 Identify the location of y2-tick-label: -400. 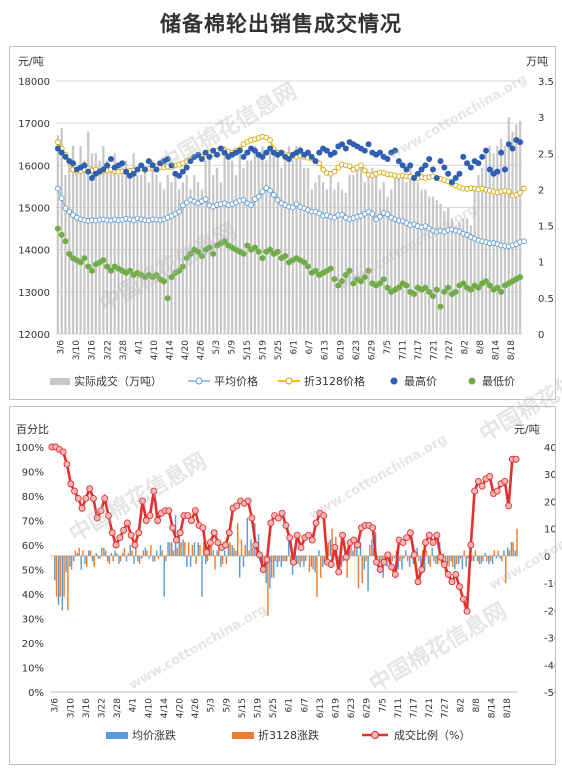
(549, 666).